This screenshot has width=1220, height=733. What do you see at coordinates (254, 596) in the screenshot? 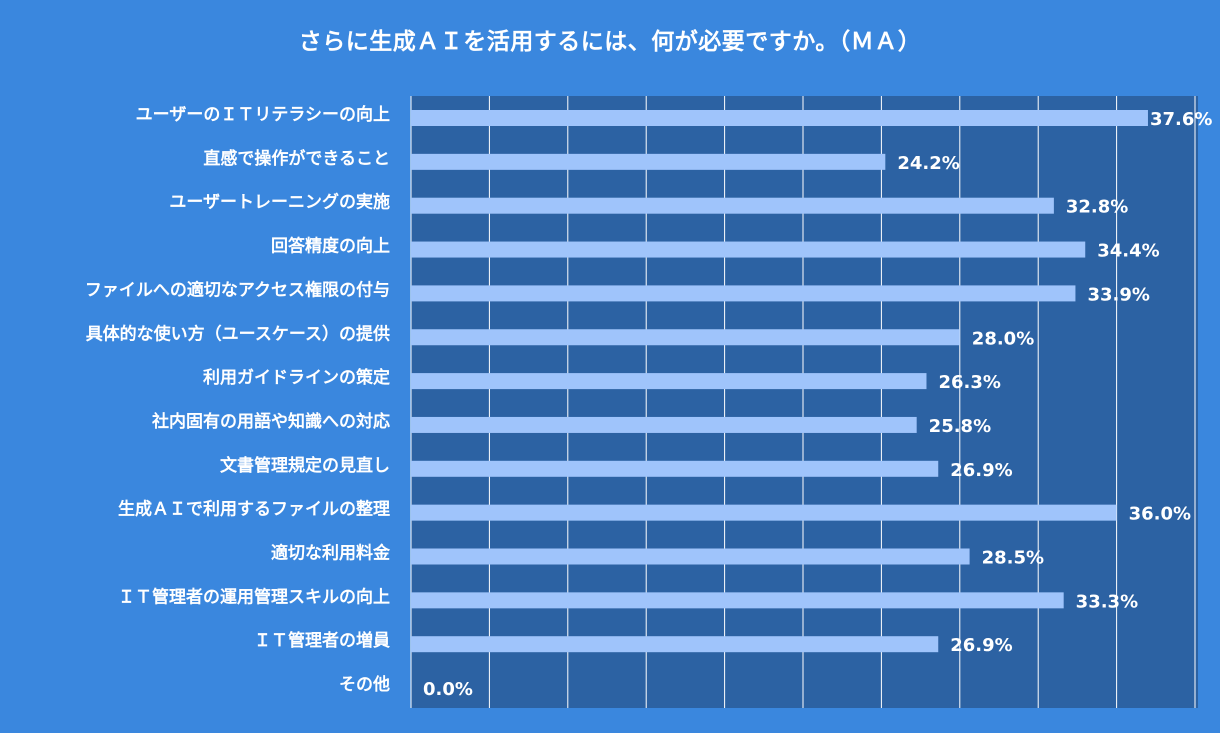
I see `category-label: ＩＴ管理者の運用管理スキルの向上` at bounding box center [254, 596].